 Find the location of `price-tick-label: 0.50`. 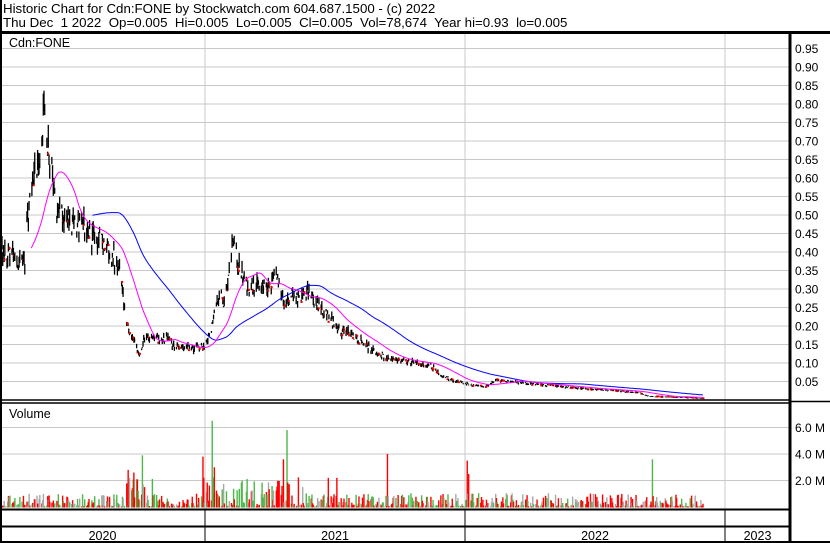

price-tick-label: 0.50 is located at coordinates (807, 216).